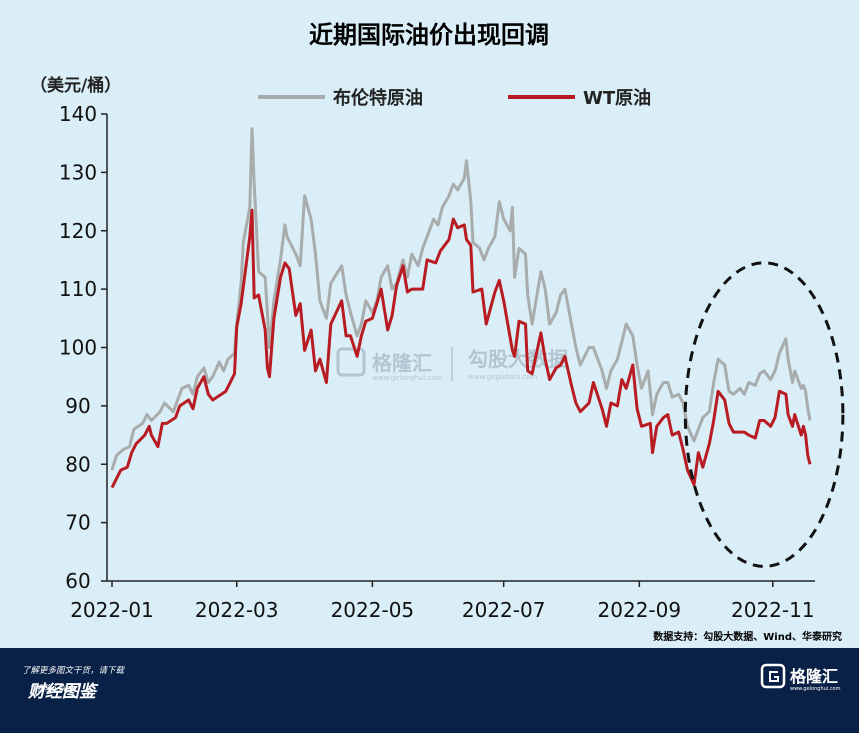 The image size is (859, 733). I want to click on watermark-brand: 格隆汇, so click(402, 363).